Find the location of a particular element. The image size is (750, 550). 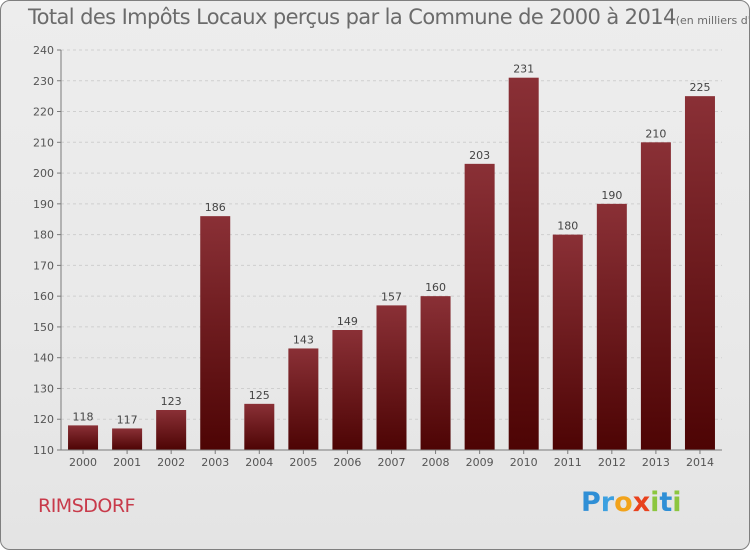

x-tick-label: 2007 is located at coordinates (392, 462).